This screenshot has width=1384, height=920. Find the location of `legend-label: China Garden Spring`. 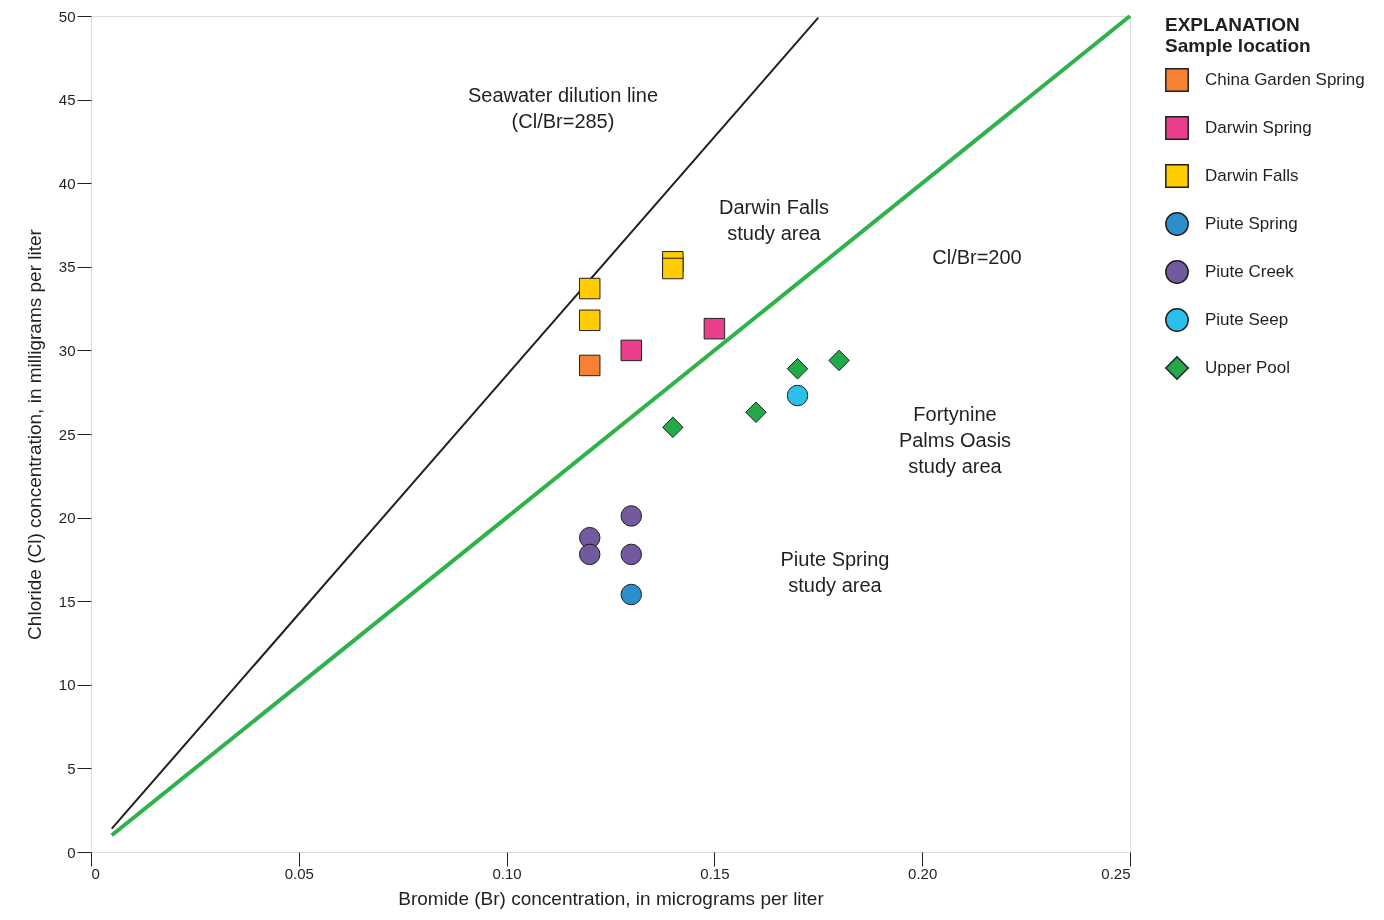

legend-label: China Garden Spring is located at coordinates (1285, 79).